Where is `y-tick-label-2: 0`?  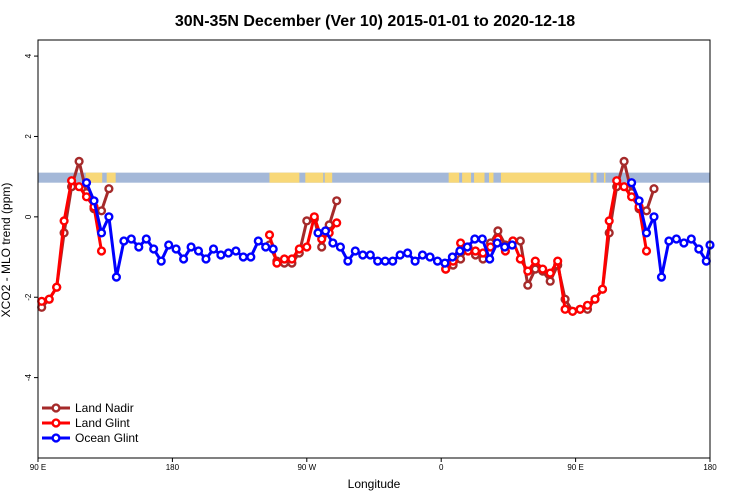 y-tick-label-2: 0 is located at coordinates (28, 216).